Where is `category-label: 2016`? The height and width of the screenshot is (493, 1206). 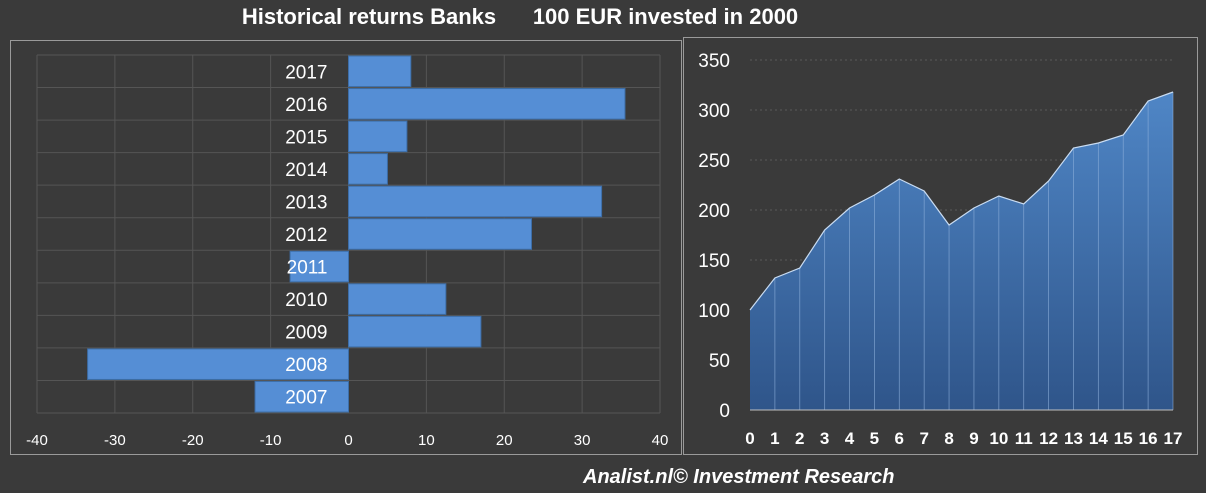 category-label: 2016 is located at coordinates (306, 105).